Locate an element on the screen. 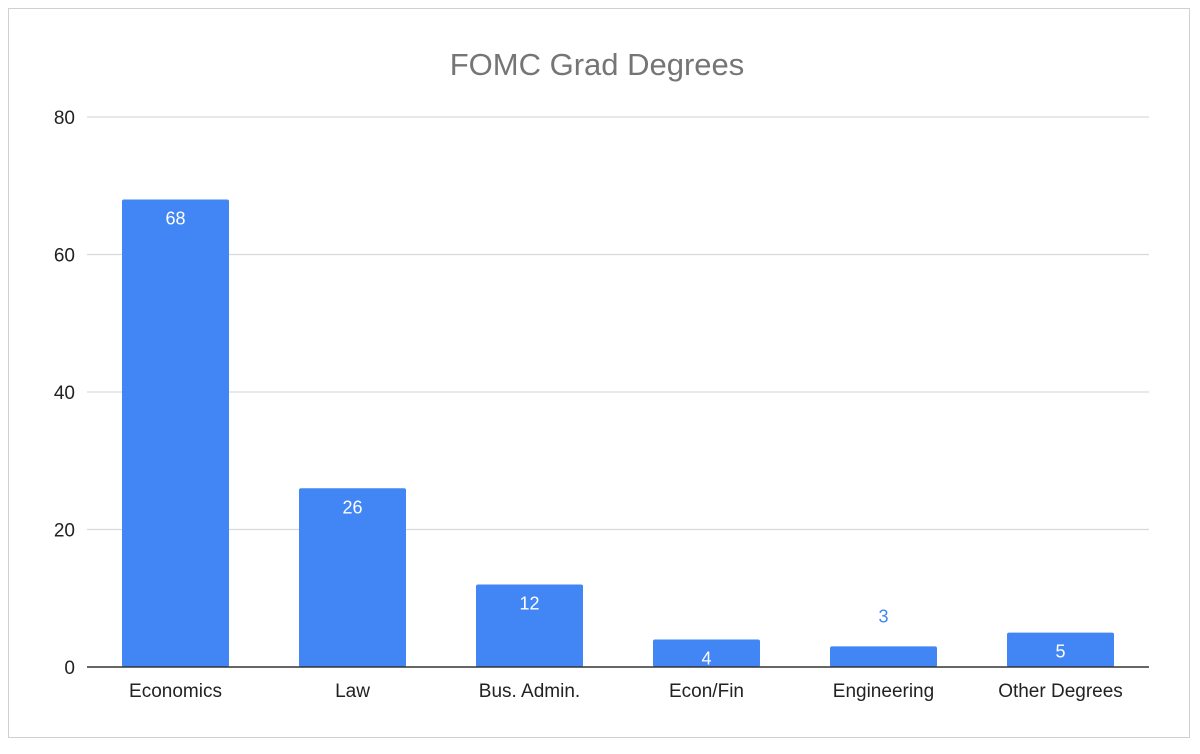  x-category-label: Law is located at coordinates (352, 691).